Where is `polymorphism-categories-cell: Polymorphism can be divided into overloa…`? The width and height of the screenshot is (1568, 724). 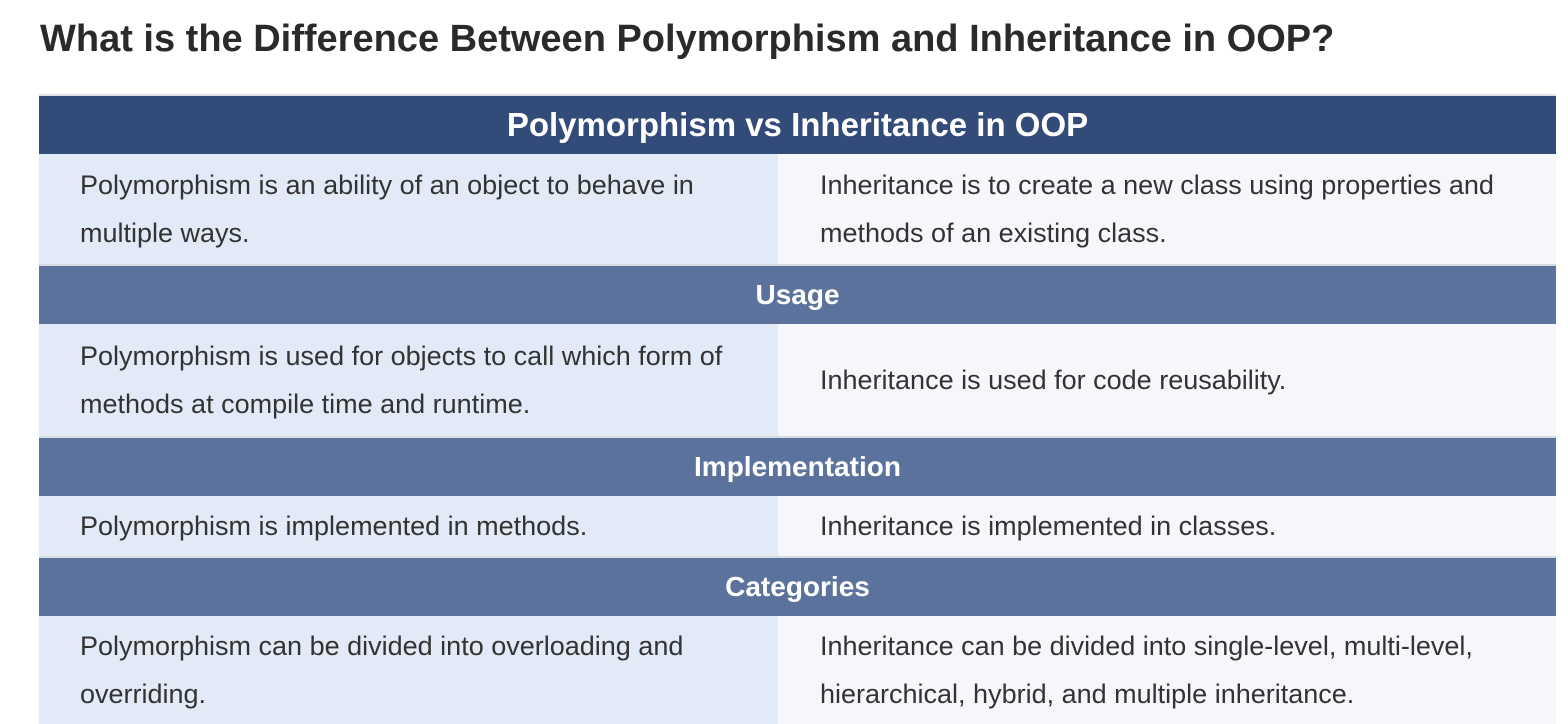
polymorphism-categories-cell: Polymorphism can be divided into overloa… is located at coordinates (408, 670).